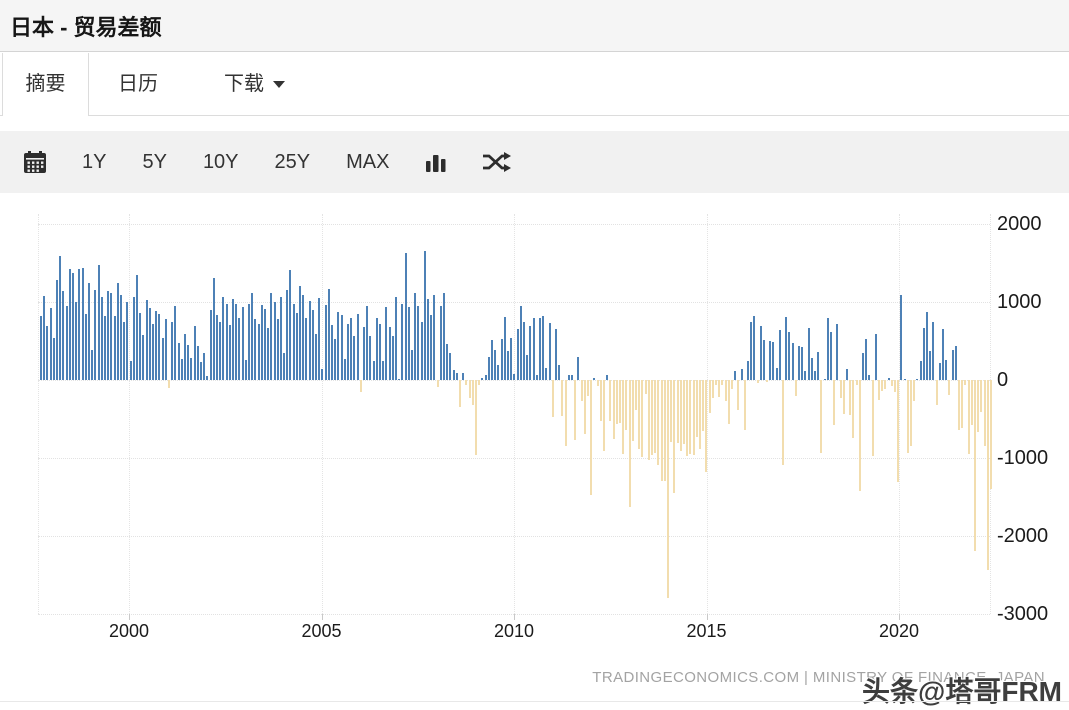 This screenshot has width=1069, height=710. I want to click on tab-download: 下载, so click(254, 84).